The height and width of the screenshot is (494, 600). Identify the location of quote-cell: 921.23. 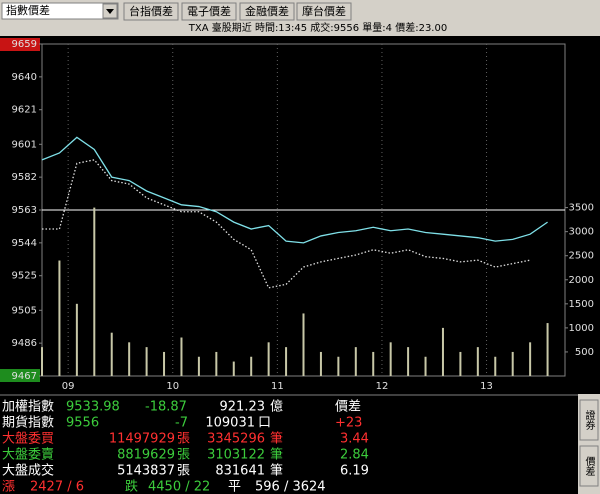
(243, 407).